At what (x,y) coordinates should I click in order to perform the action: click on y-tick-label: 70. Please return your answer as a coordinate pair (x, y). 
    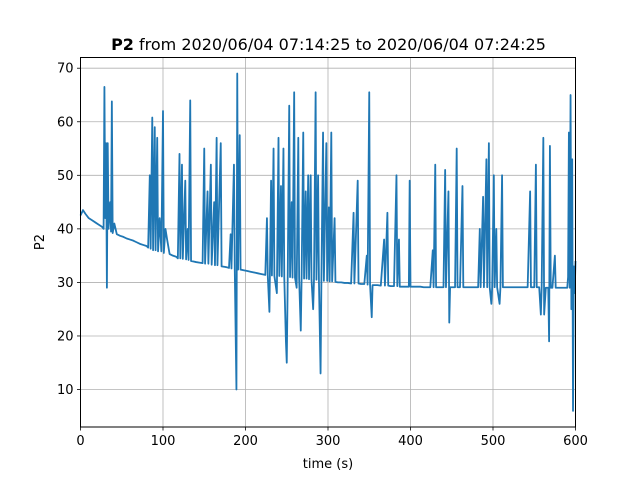
    Looking at the image, I should click on (65, 69).